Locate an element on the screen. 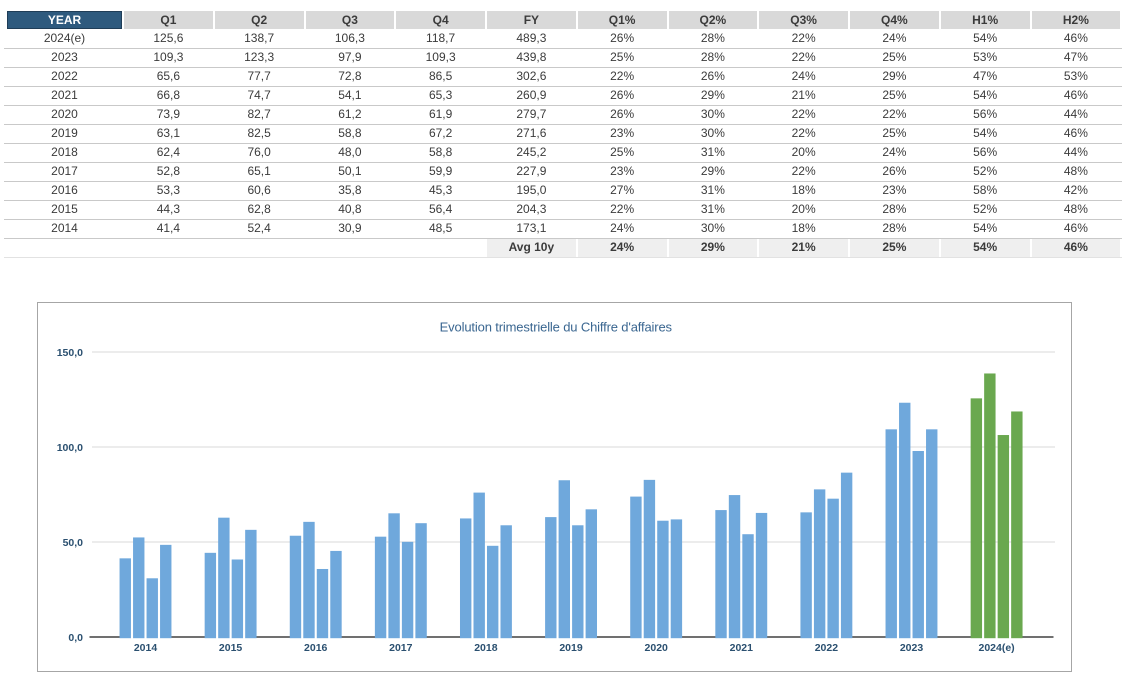  svg-text: 2024(e) is located at coordinates (996, 648).